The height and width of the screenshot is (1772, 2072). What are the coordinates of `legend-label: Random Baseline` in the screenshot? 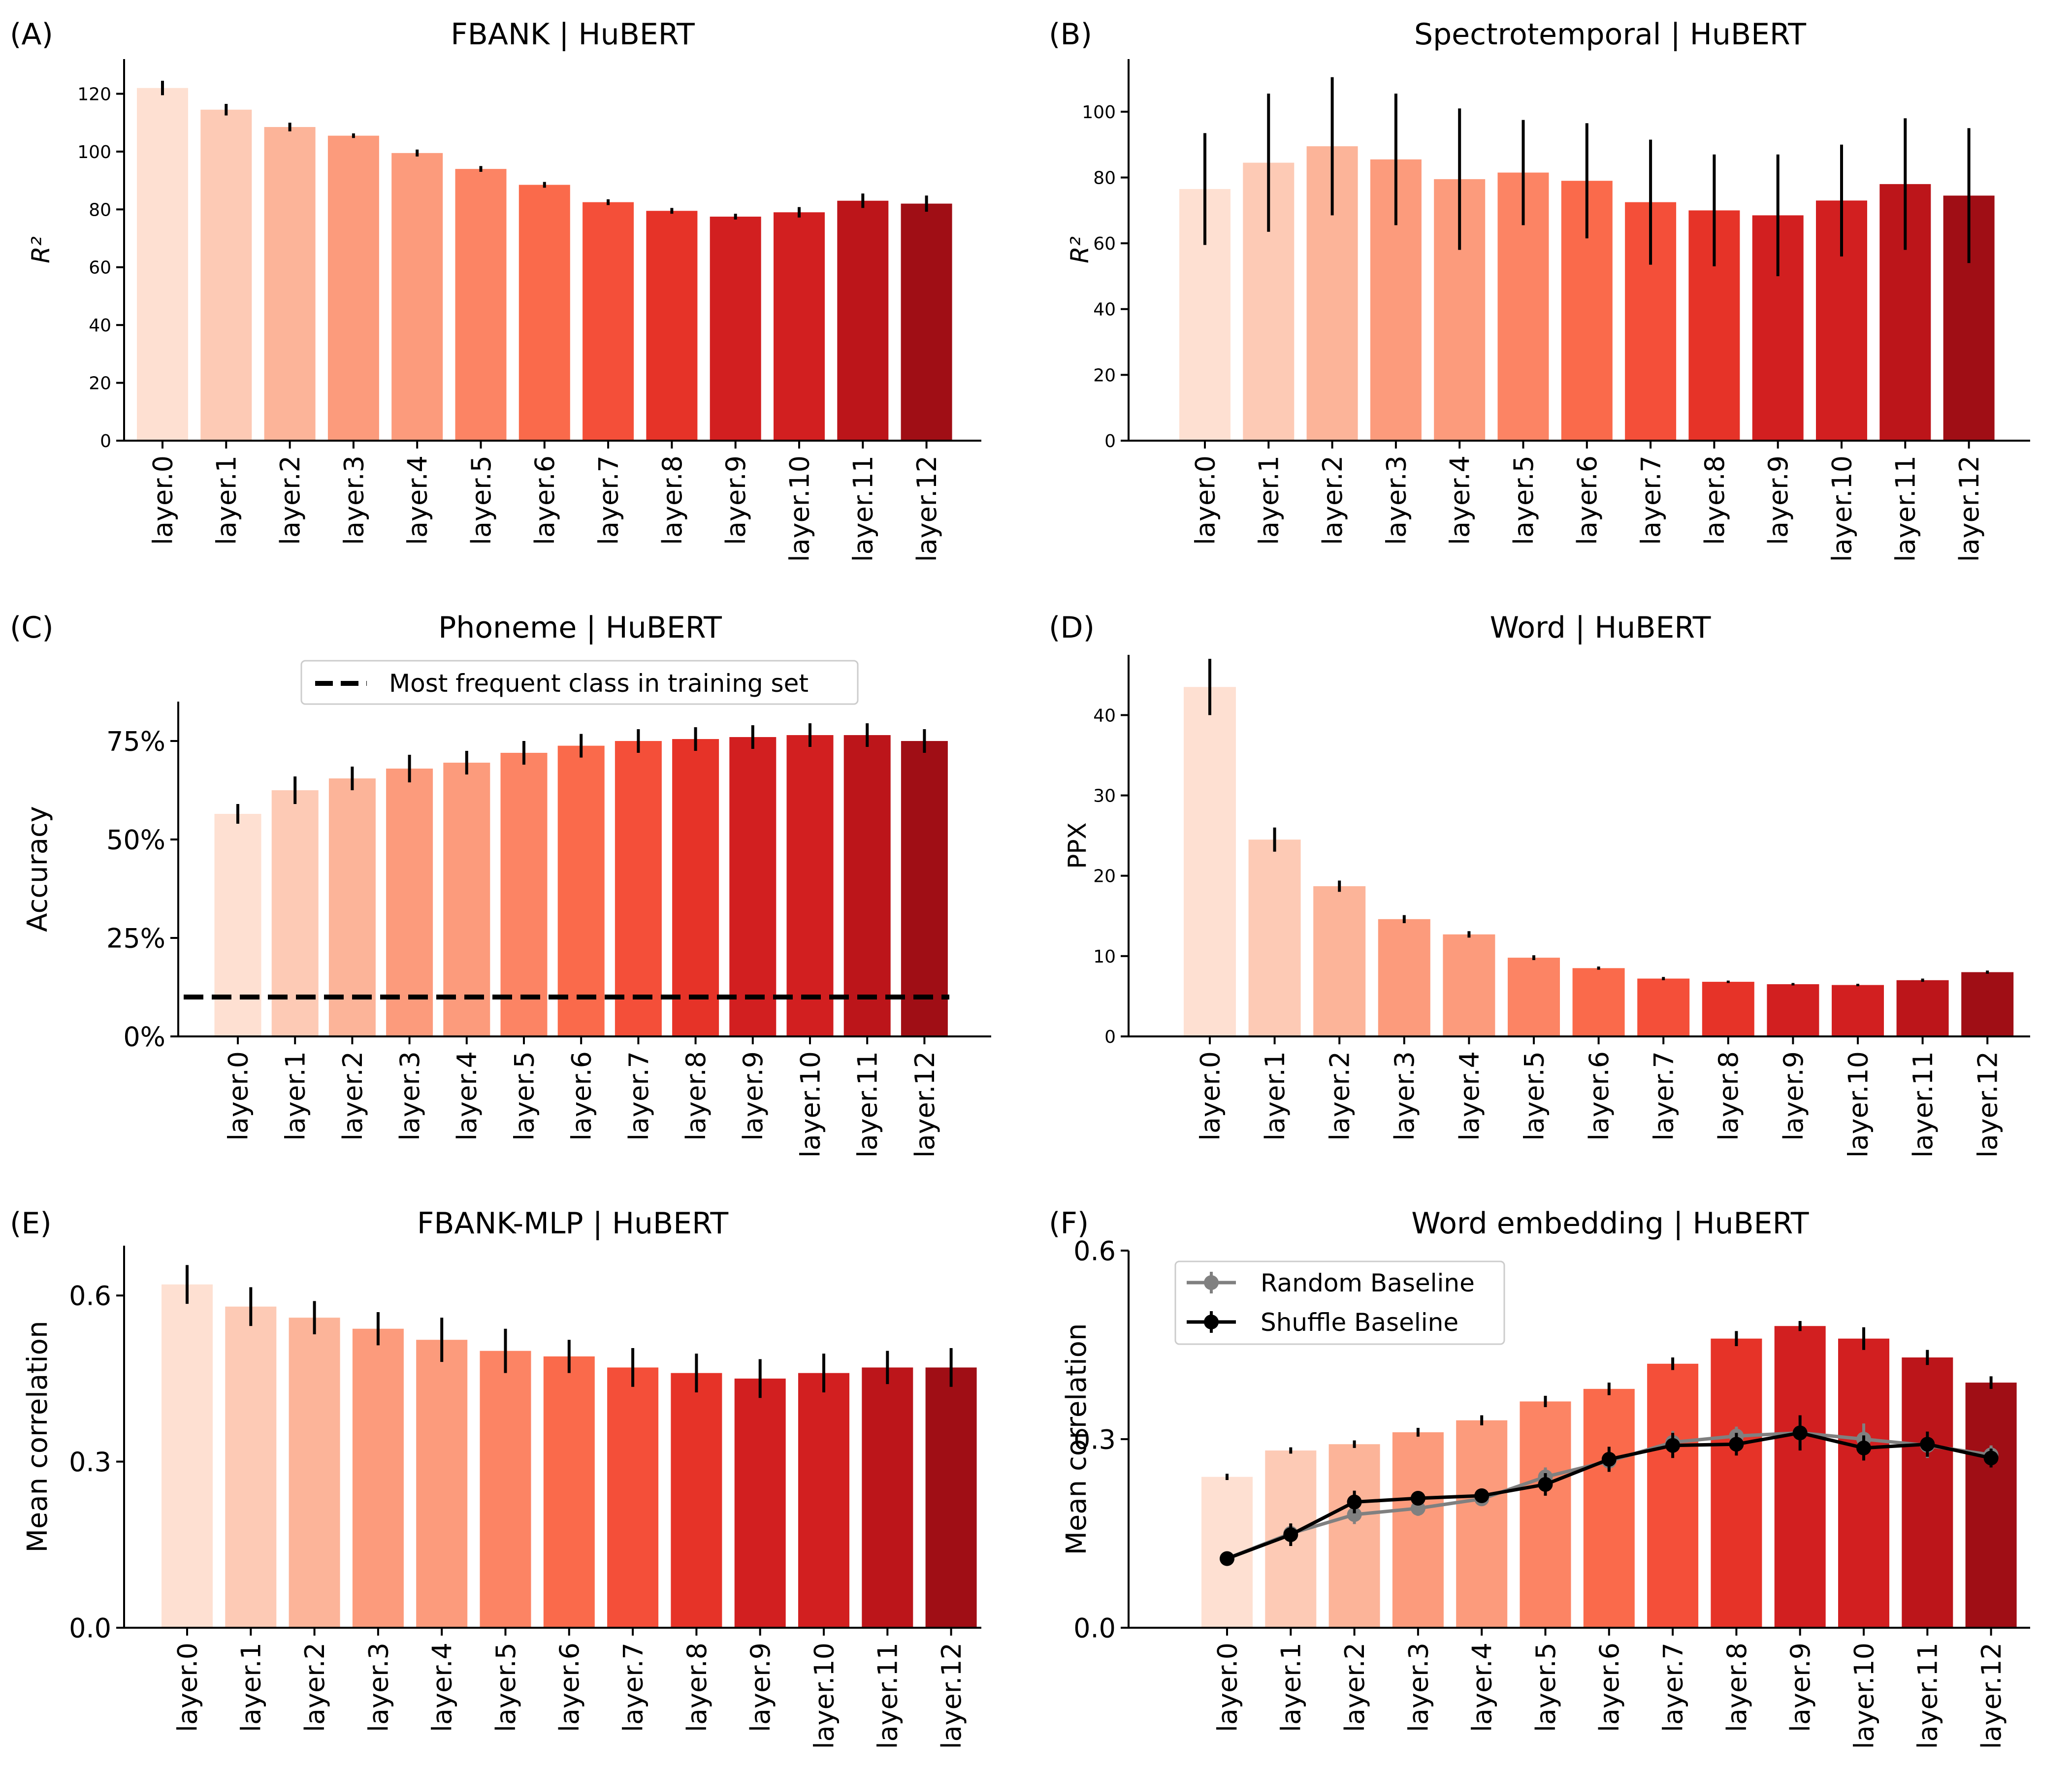 It's located at (1368, 1283).